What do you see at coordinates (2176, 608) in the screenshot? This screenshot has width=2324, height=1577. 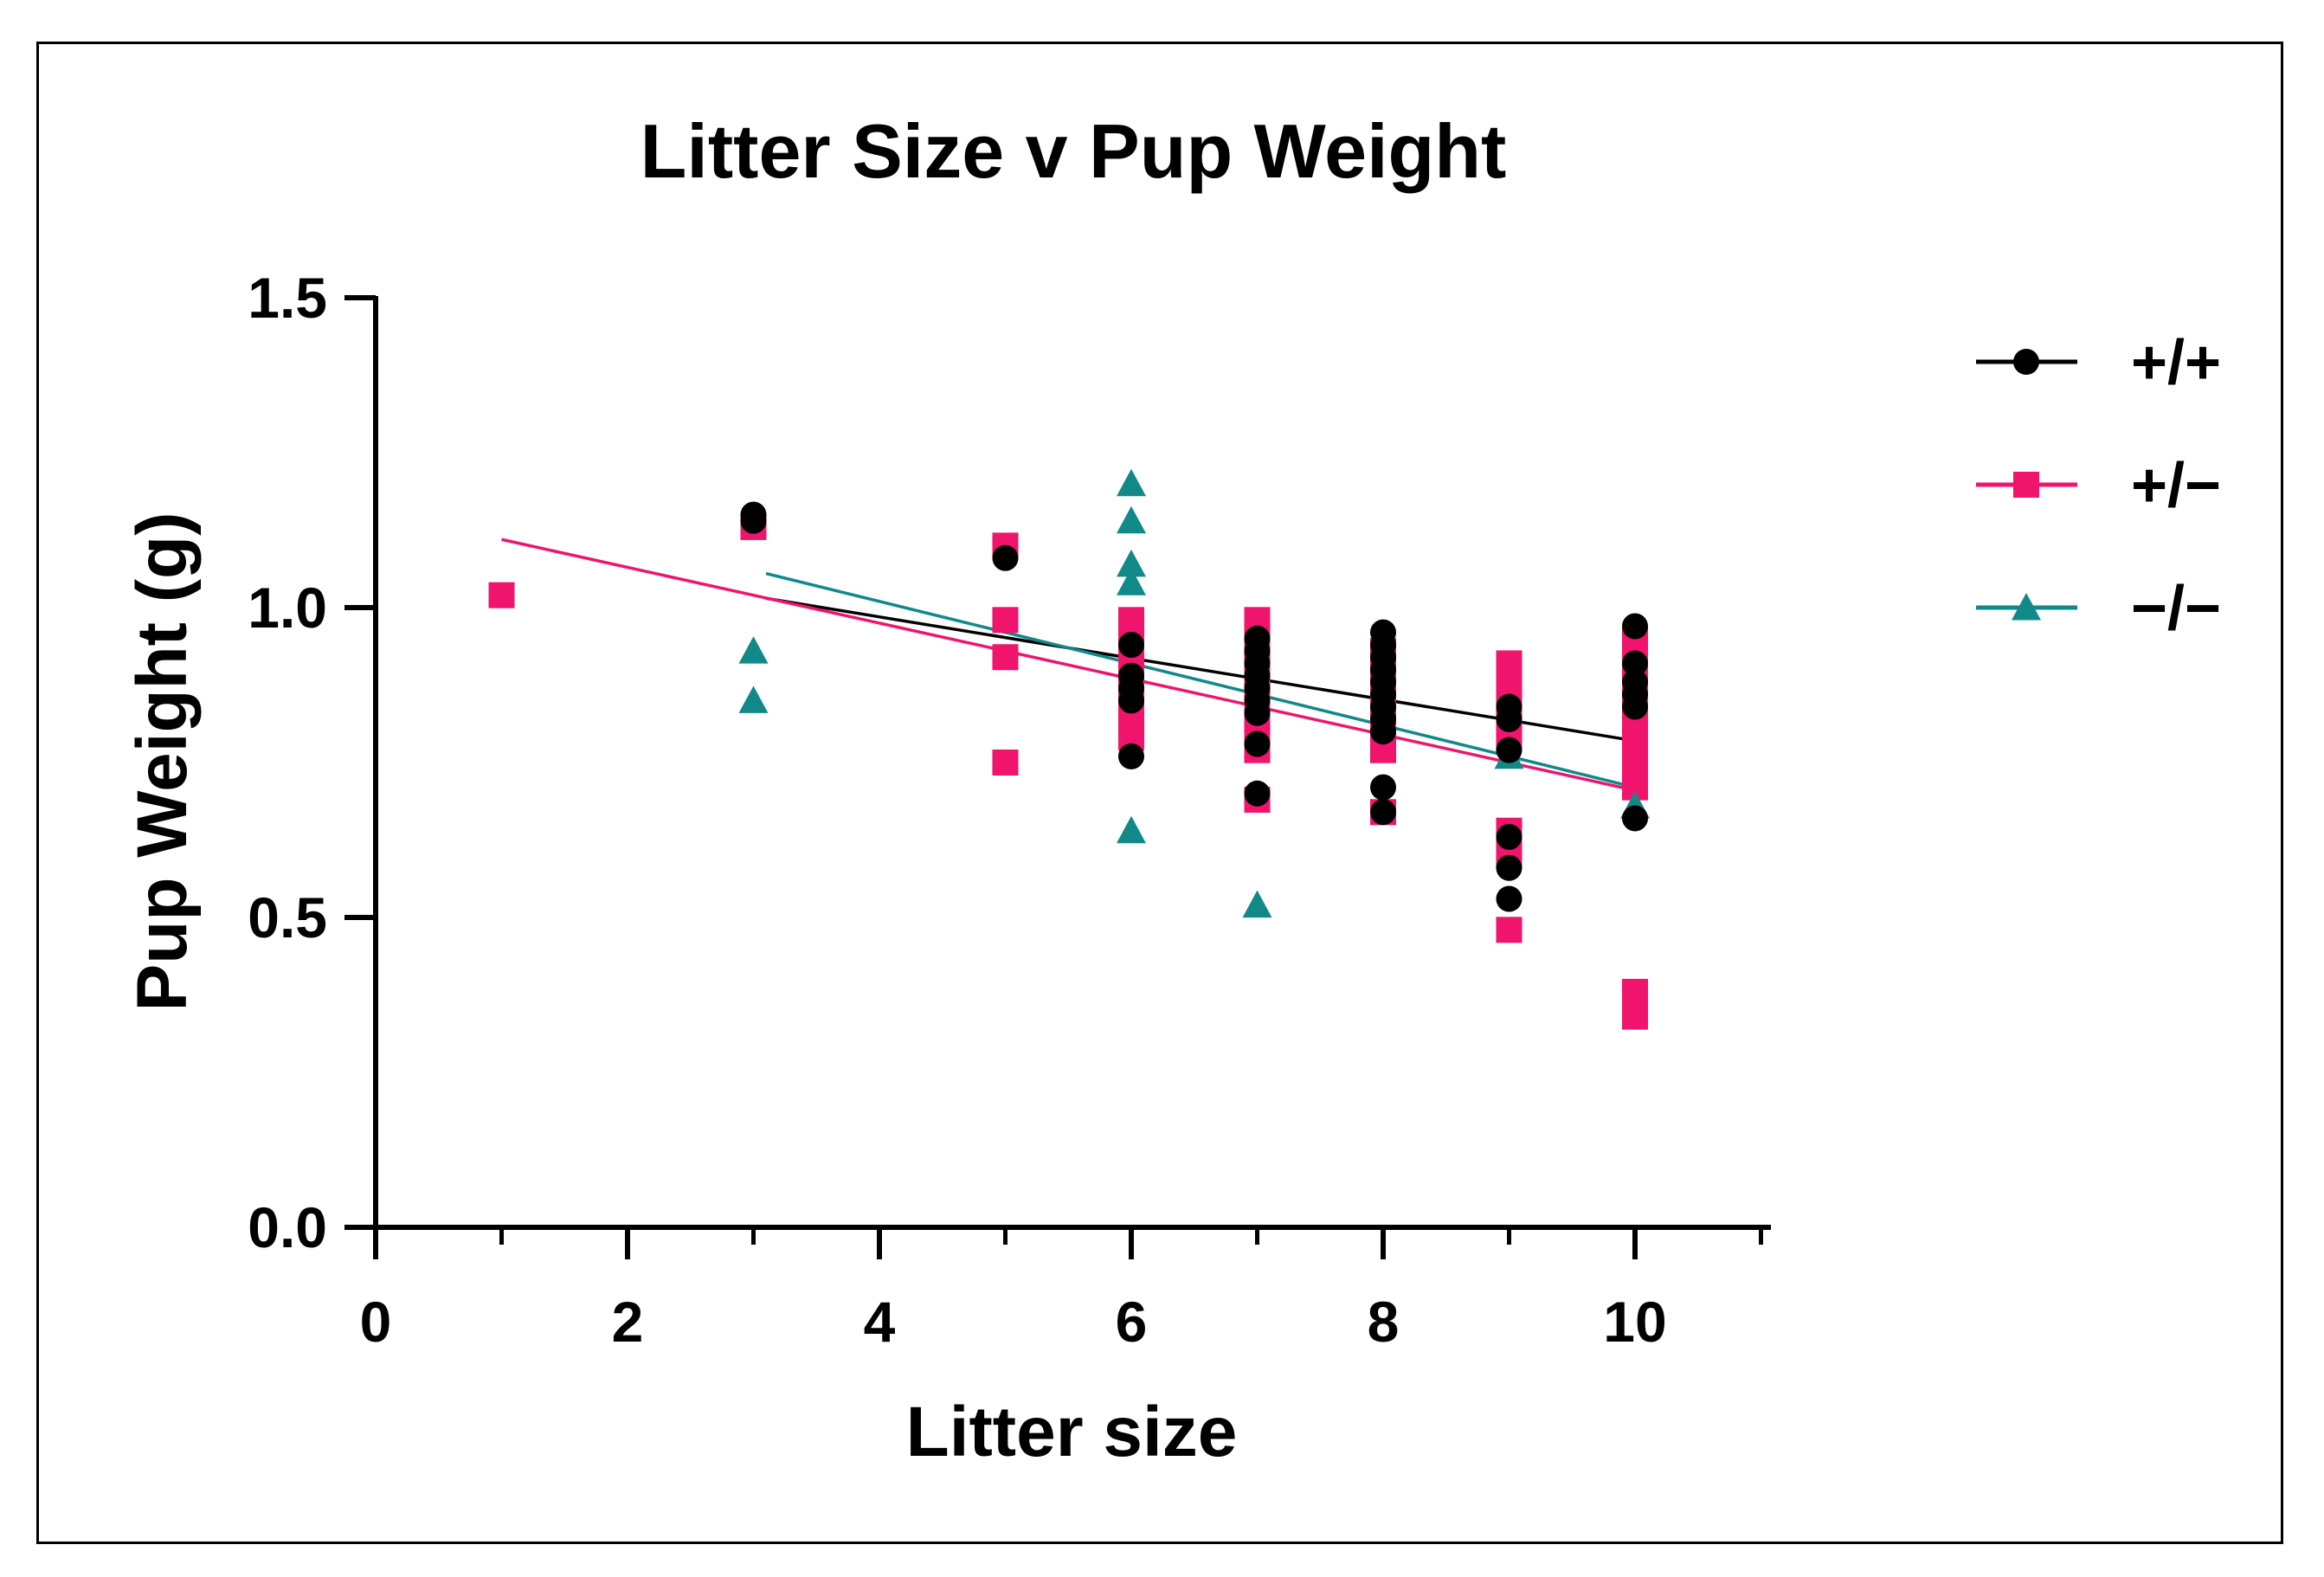 I see `legend-label: −/−` at bounding box center [2176, 608].